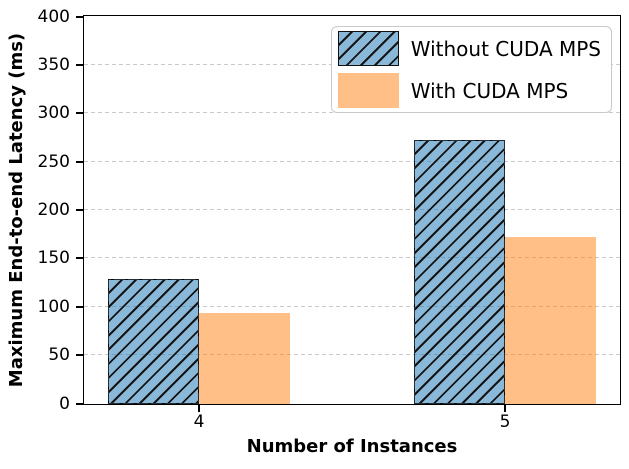 The width and height of the screenshot is (629, 469). Describe the element at coordinates (53, 113) in the screenshot. I see `y-tick-label-300: 300` at that location.